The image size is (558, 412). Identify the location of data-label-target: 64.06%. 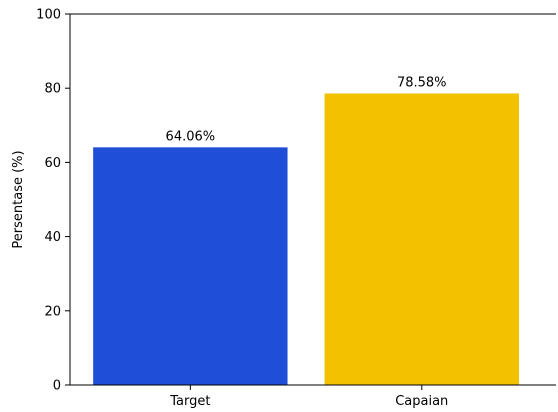
(191, 136).